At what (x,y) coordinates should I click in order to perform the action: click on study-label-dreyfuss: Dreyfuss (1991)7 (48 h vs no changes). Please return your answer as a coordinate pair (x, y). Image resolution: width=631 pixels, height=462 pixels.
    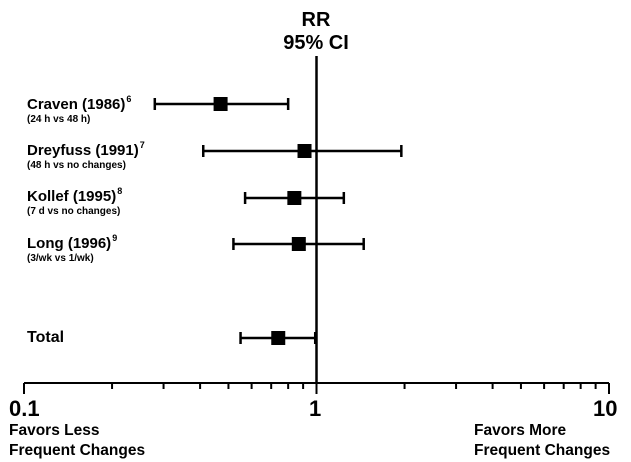
    Looking at the image, I should click on (86, 155).